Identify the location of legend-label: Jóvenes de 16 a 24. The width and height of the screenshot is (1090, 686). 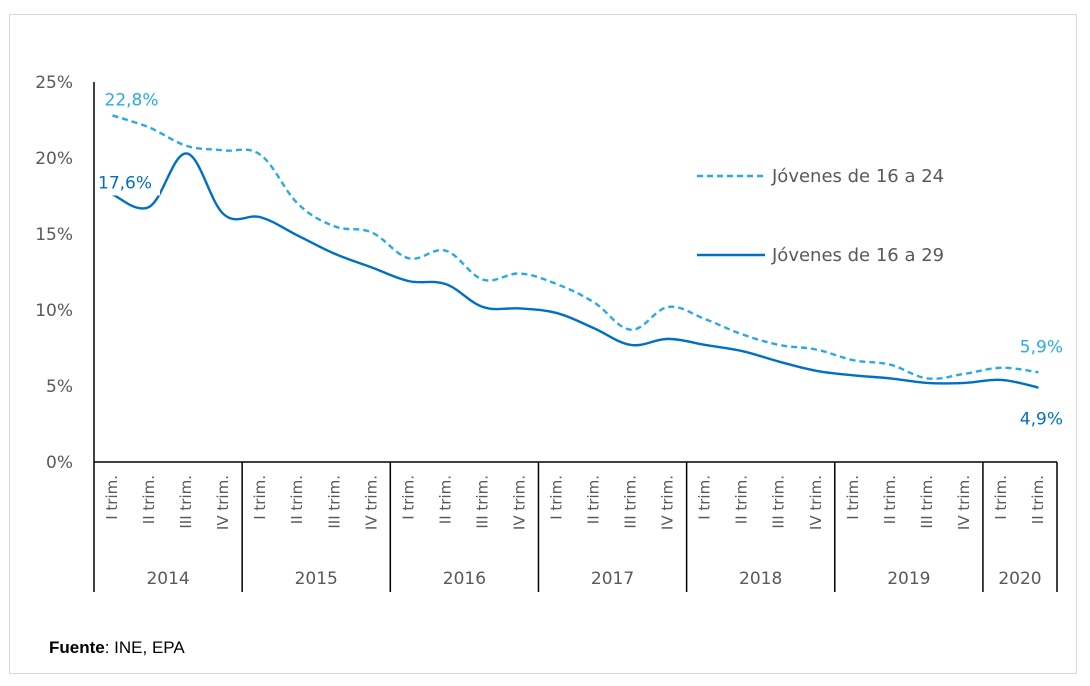
(857, 176).